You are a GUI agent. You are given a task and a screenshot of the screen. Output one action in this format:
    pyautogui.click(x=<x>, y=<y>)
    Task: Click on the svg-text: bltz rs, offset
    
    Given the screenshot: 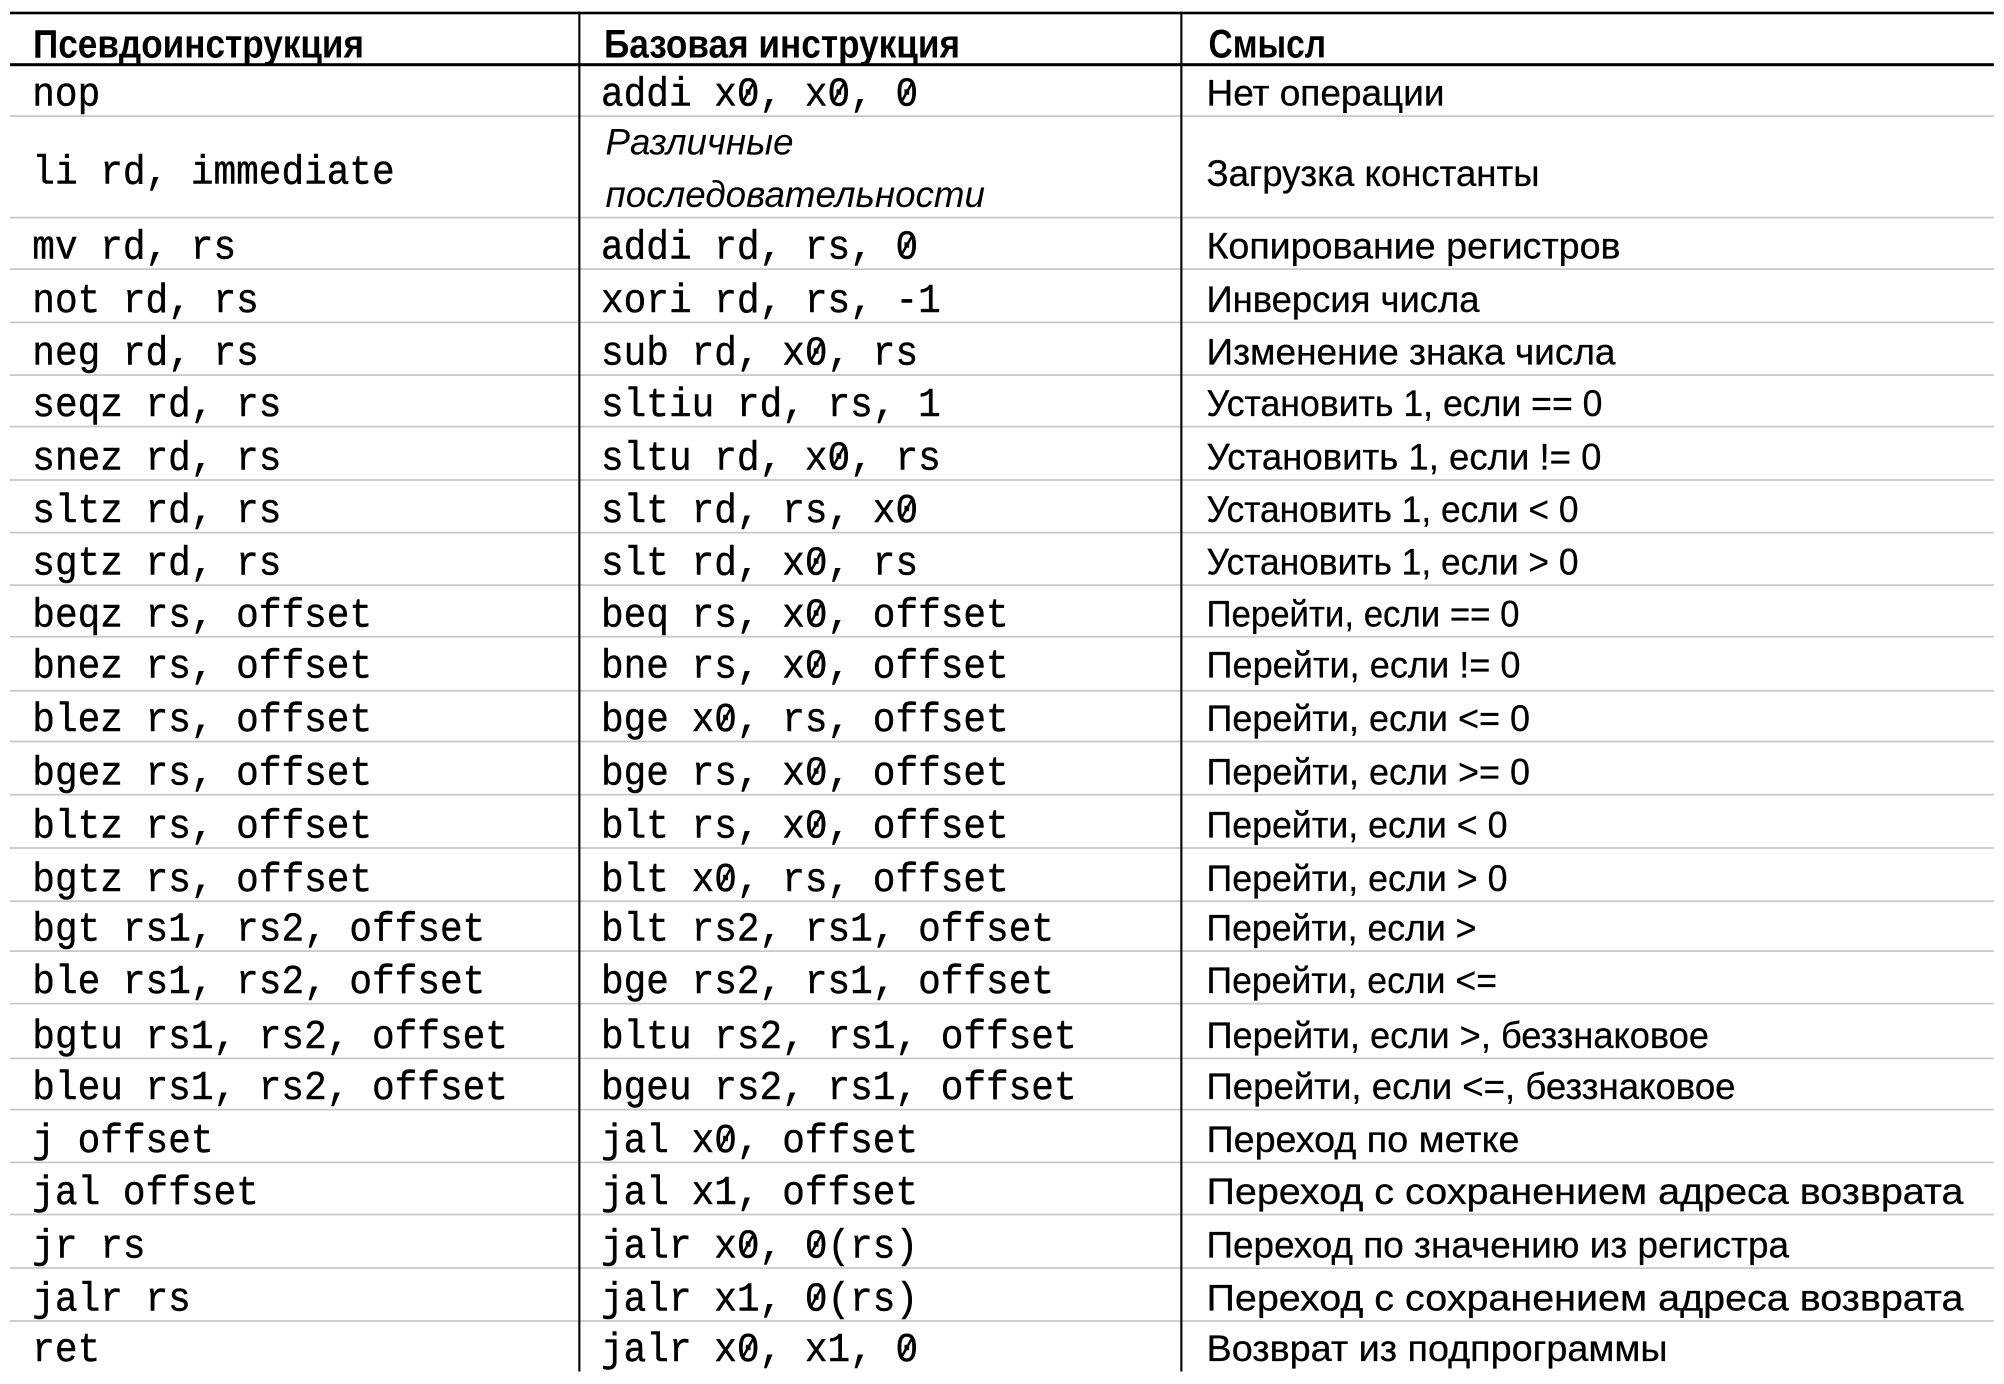 What is the action you would take?
    pyautogui.click(x=202, y=828)
    